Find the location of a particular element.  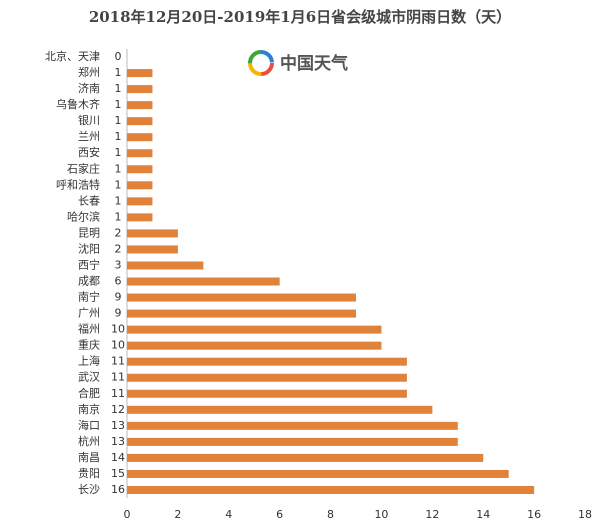

x-tick-label: 18 is located at coordinates (585, 514).